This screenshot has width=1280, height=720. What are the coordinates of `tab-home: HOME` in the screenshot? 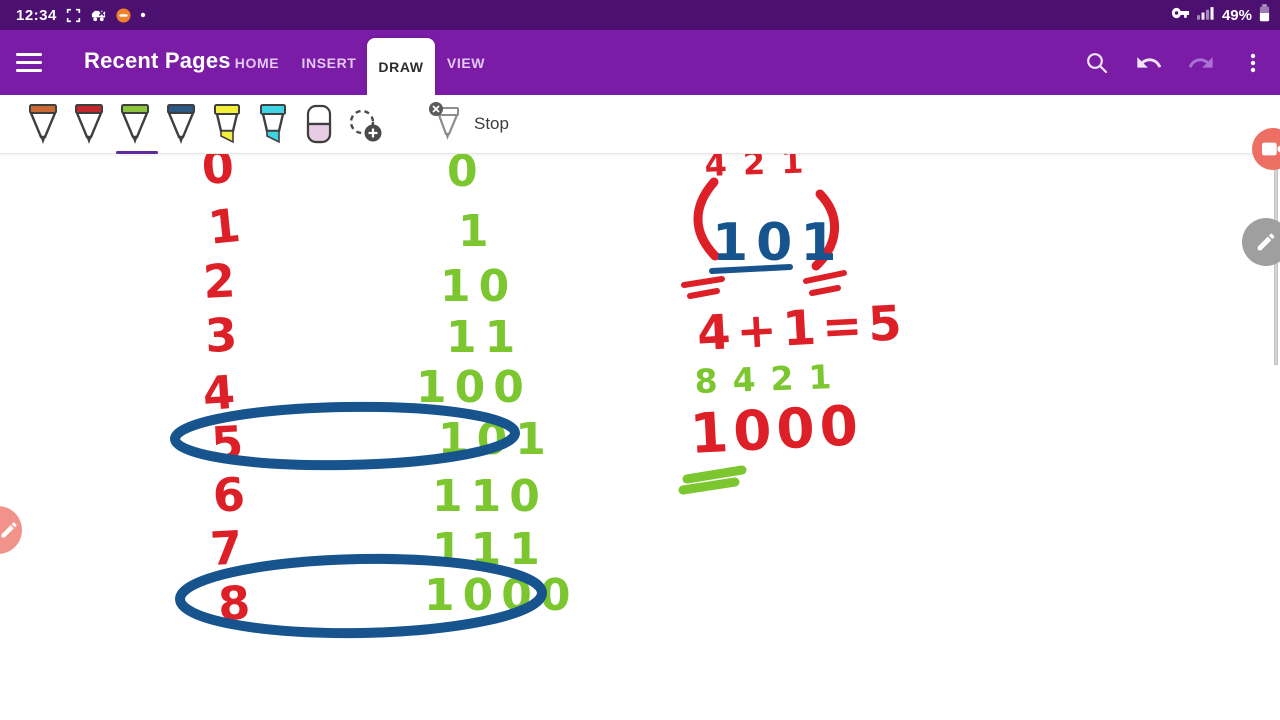 It's located at (257, 62).